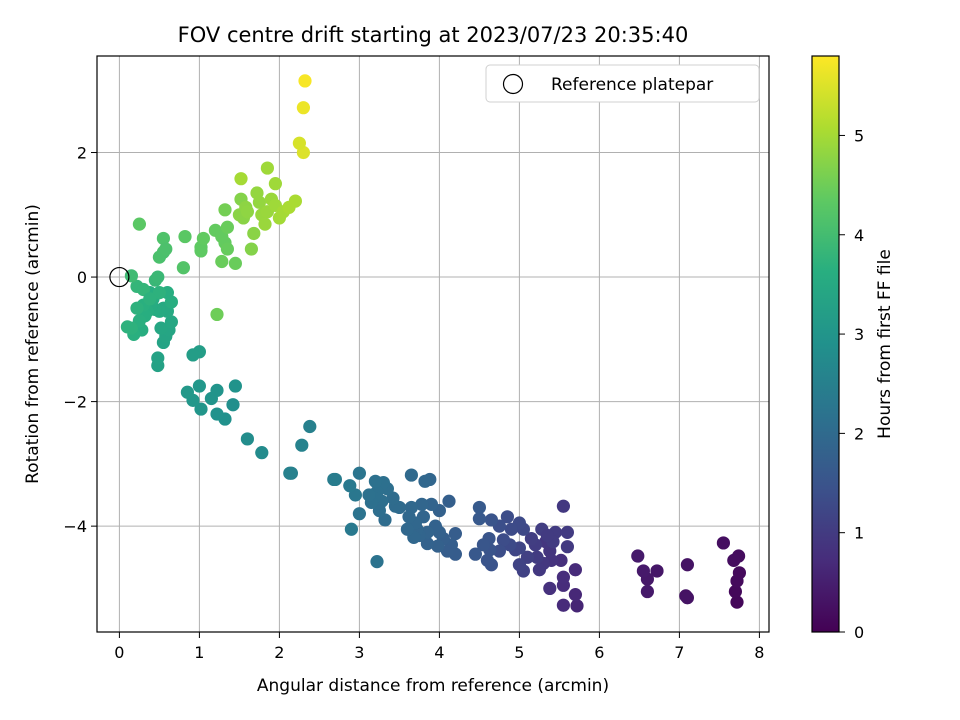  What do you see at coordinates (82, 277) in the screenshot?
I see `y-tick-label: 0` at bounding box center [82, 277].